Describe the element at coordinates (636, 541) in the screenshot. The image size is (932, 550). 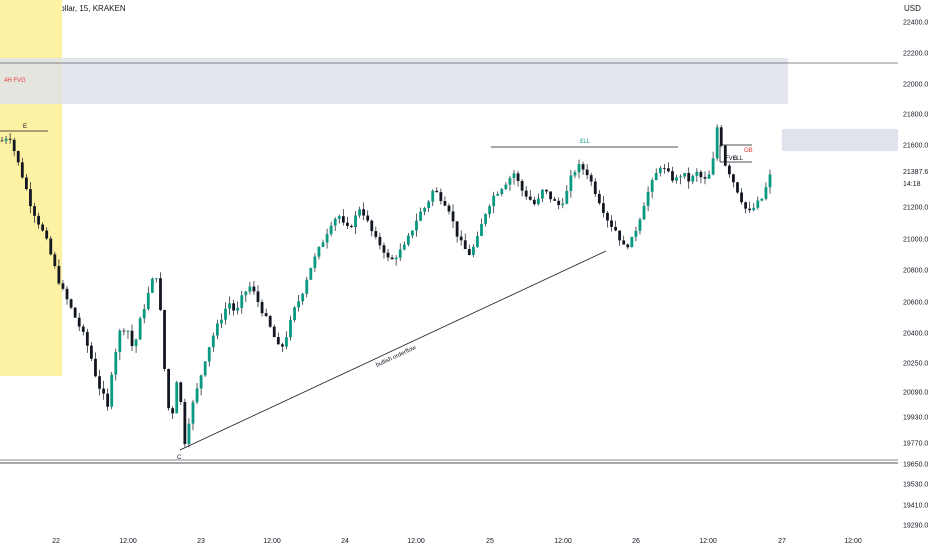
I see `x-tick-8: 26` at that location.